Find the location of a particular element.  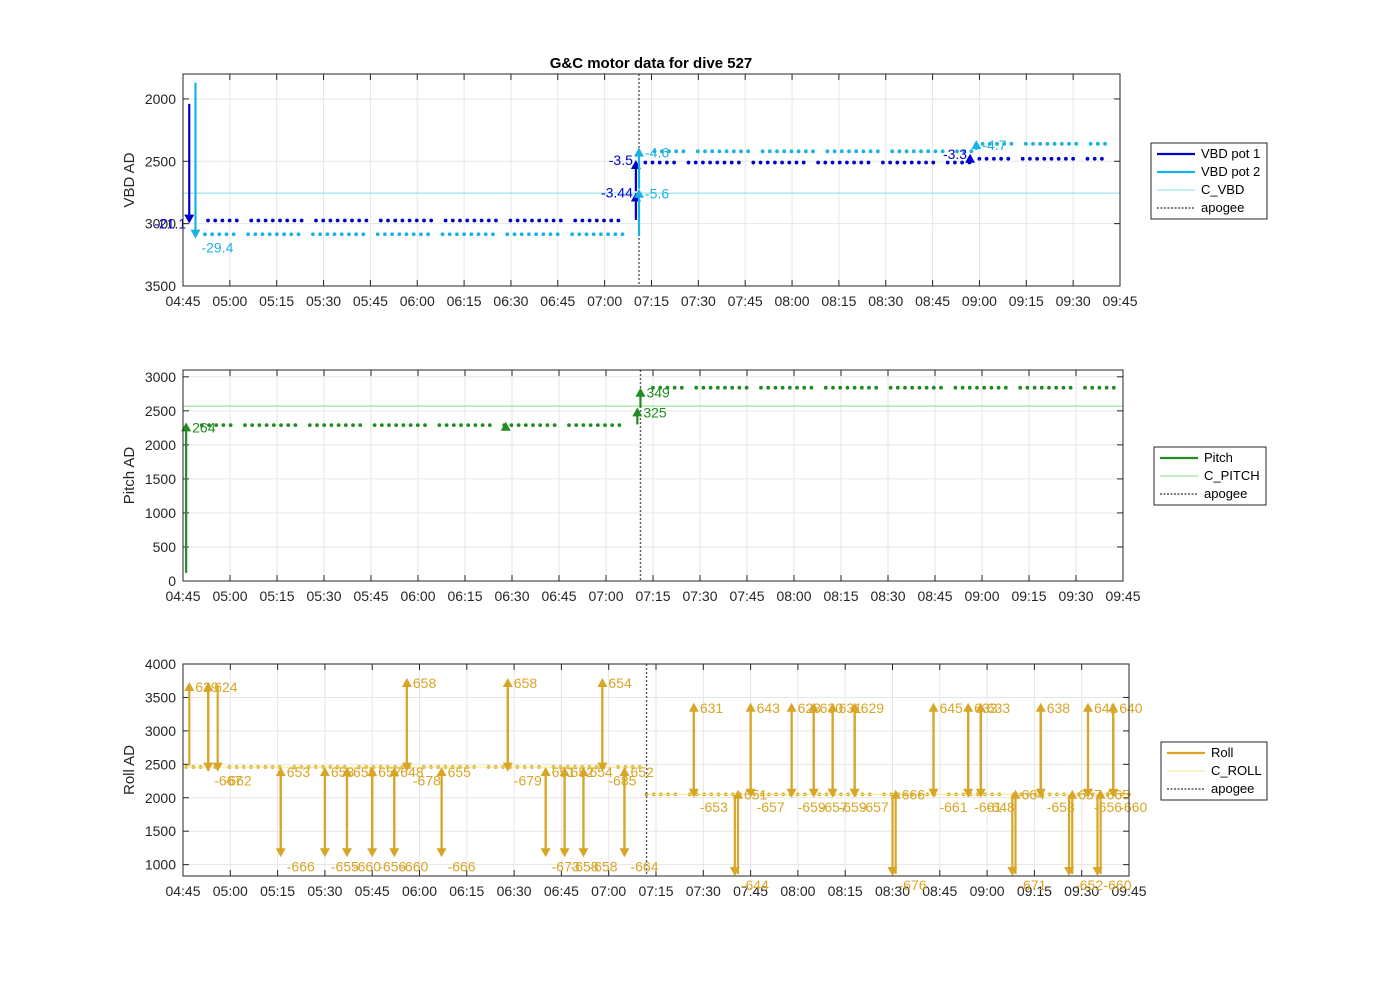

x-tick-label: 09:45 is located at coordinates (1122, 596).